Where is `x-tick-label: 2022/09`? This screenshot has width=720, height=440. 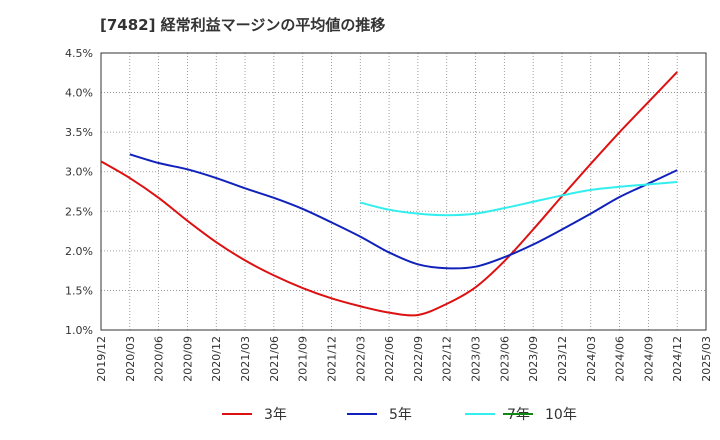
x-tick-label: 2022/09 is located at coordinates (418, 359).